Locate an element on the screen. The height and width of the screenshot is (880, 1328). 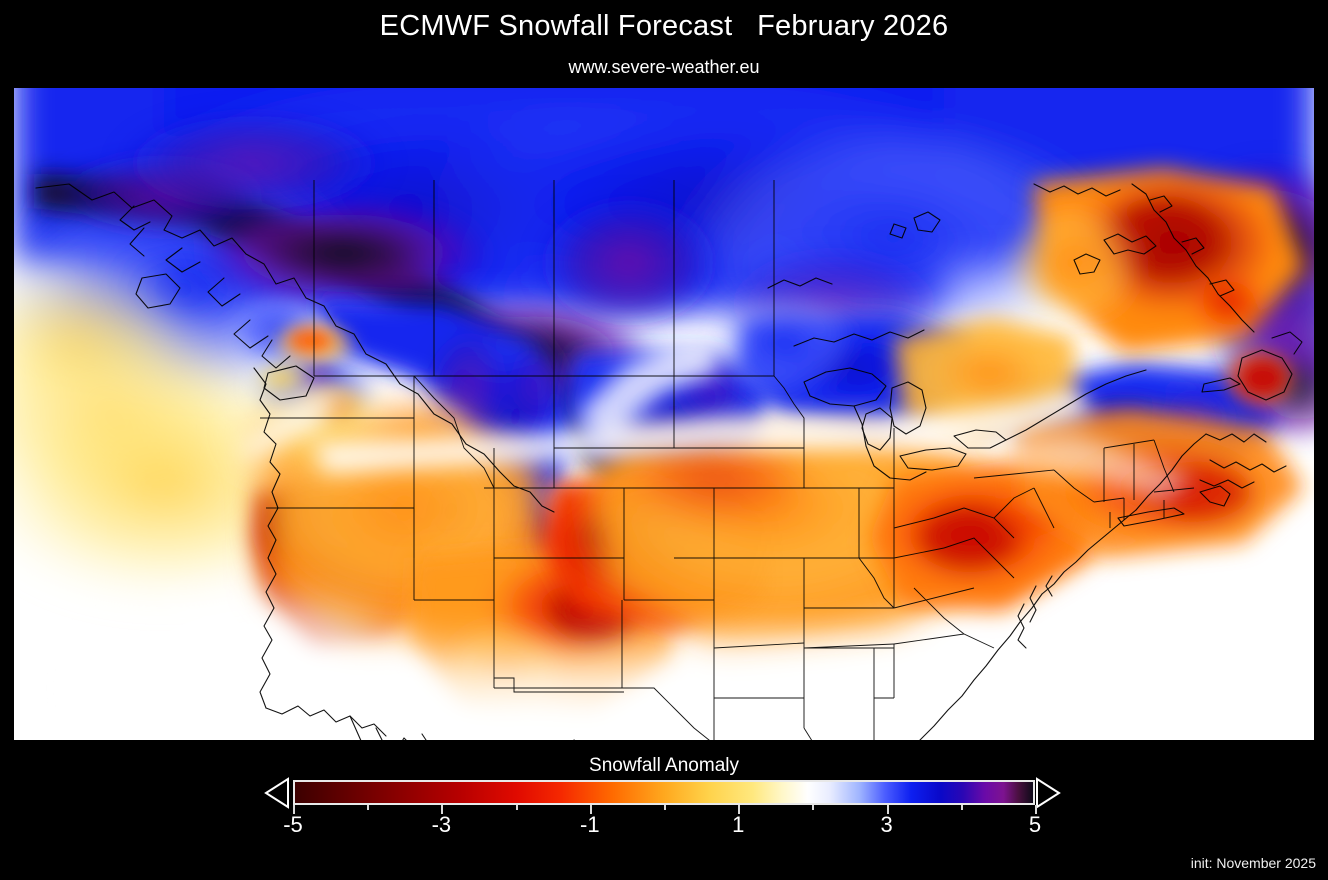
colorbar-gradient-bar is located at coordinates (664, 792).